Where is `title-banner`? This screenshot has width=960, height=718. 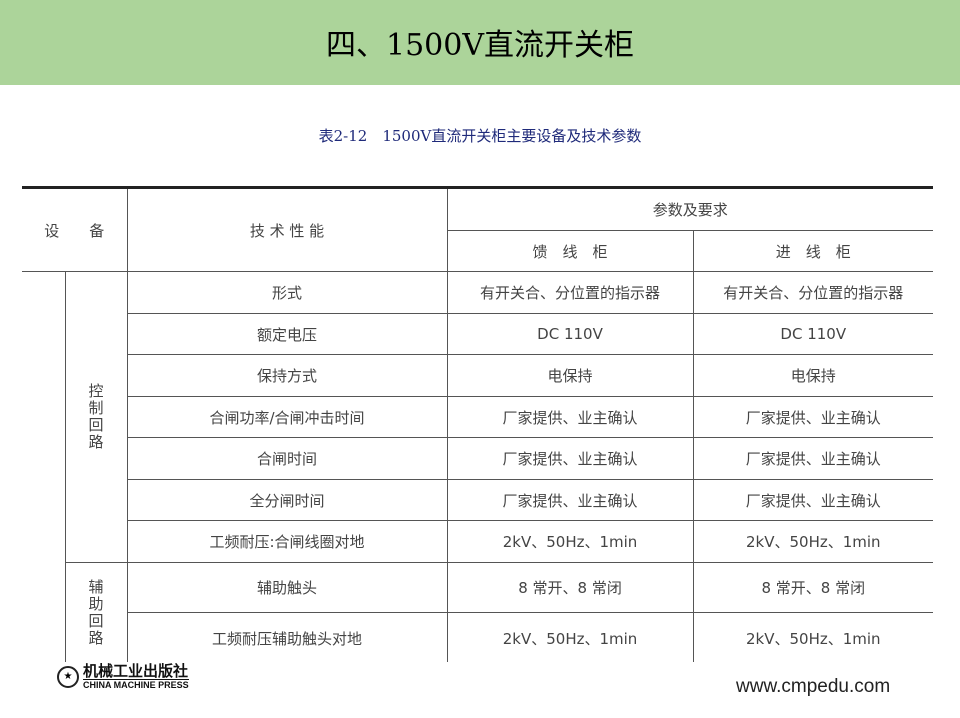
title-banner is located at coordinates (480, 42).